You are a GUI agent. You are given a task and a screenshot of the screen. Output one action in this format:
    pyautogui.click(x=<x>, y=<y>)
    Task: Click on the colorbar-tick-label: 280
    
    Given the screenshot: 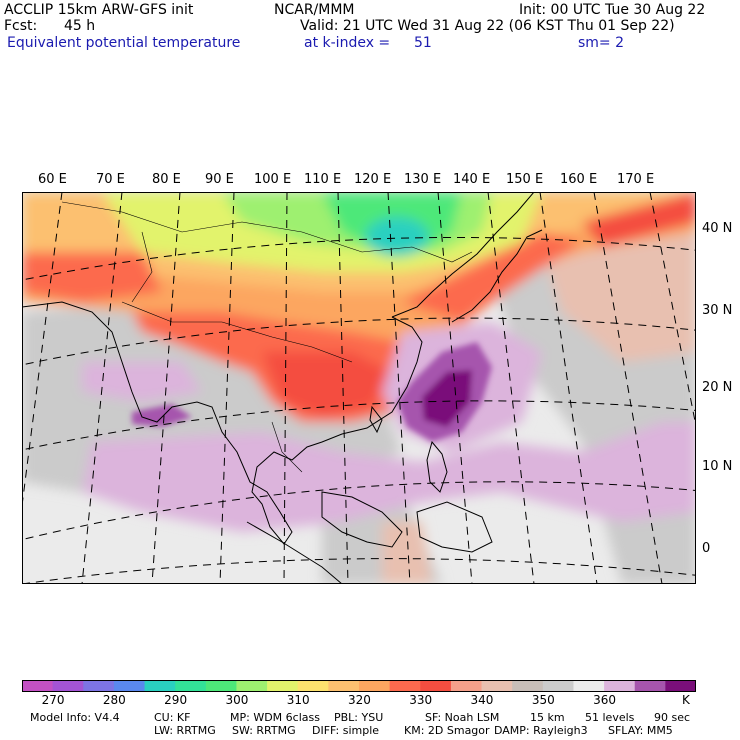 What is the action you would take?
    pyautogui.click(x=114, y=700)
    